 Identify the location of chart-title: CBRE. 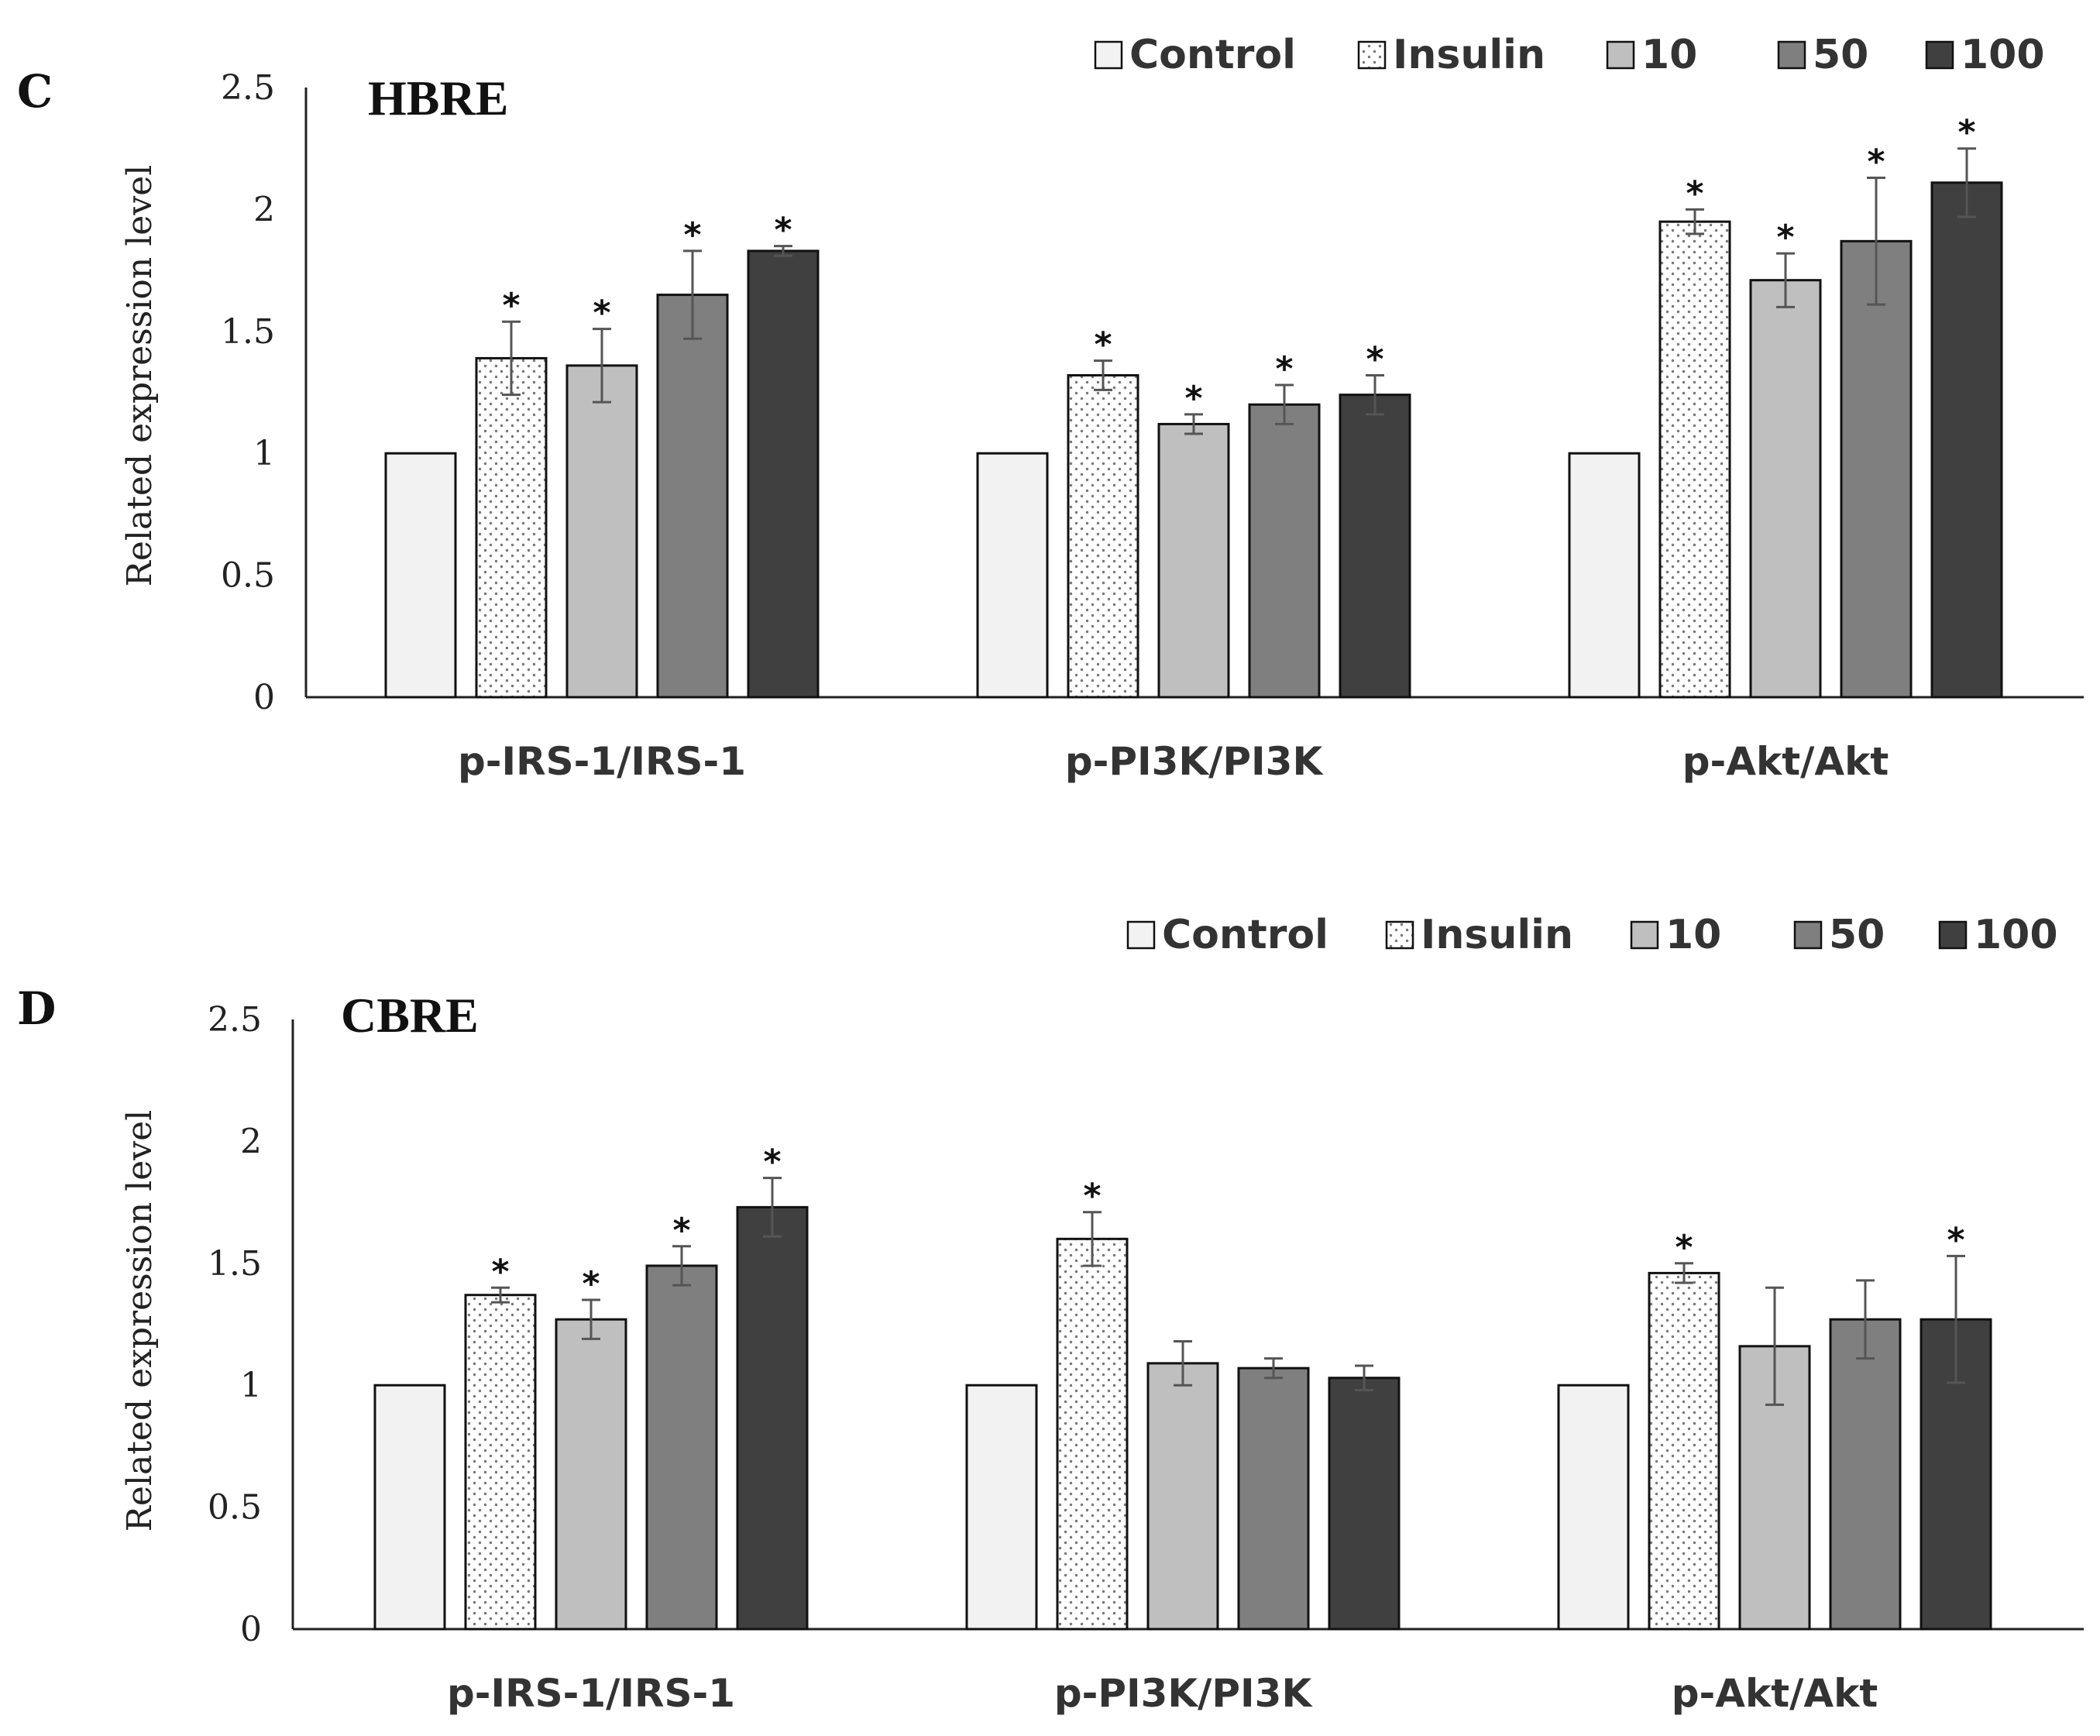
(410, 1015).